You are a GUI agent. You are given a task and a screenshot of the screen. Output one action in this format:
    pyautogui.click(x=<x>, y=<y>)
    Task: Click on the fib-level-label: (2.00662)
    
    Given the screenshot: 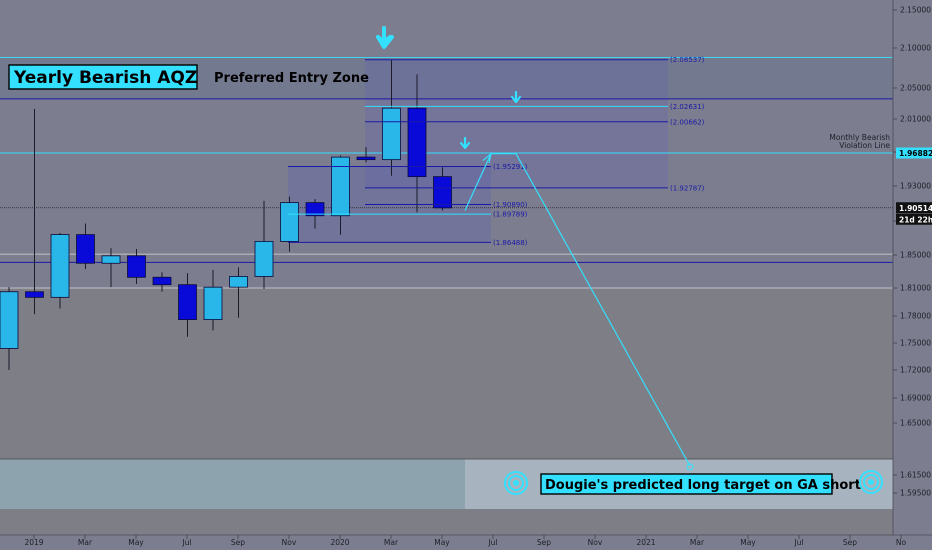 What is the action you would take?
    pyautogui.click(x=687, y=122)
    